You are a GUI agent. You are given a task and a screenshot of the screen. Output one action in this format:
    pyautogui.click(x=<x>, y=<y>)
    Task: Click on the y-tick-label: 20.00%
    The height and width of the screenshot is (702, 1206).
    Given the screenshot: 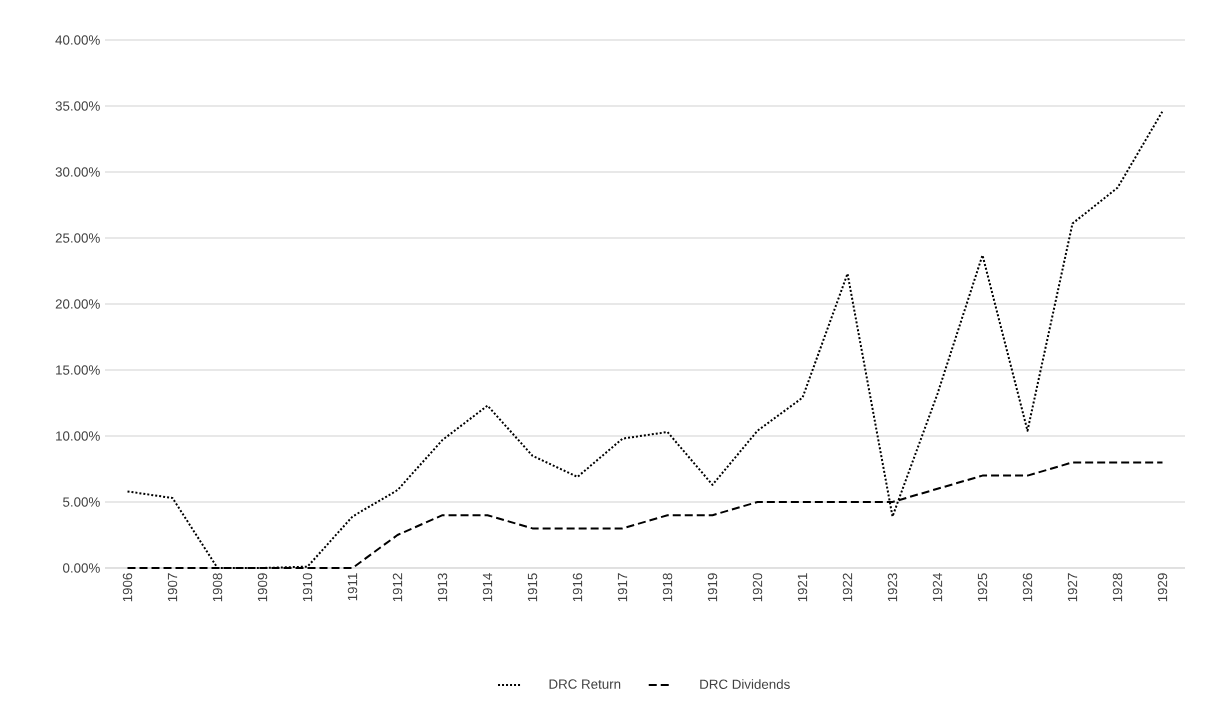 What is the action you would take?
    pyautogui.click(x=77, y=304)
    